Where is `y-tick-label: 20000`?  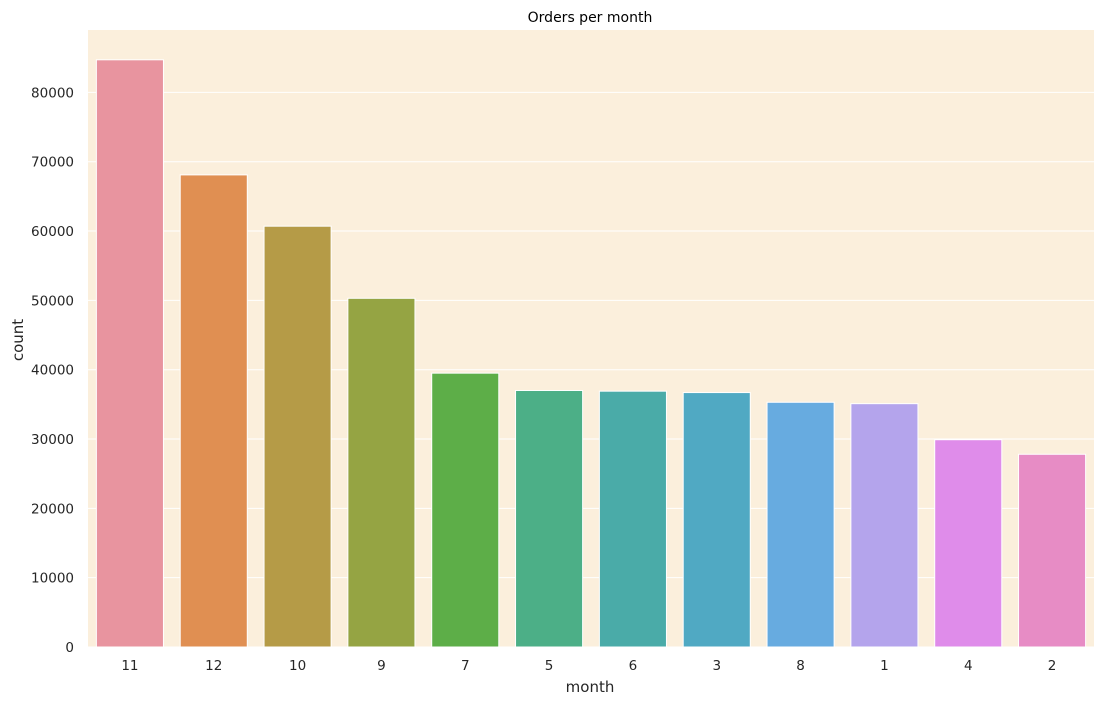 y-tick-label: 20000 is located at coordinates (52, 509).